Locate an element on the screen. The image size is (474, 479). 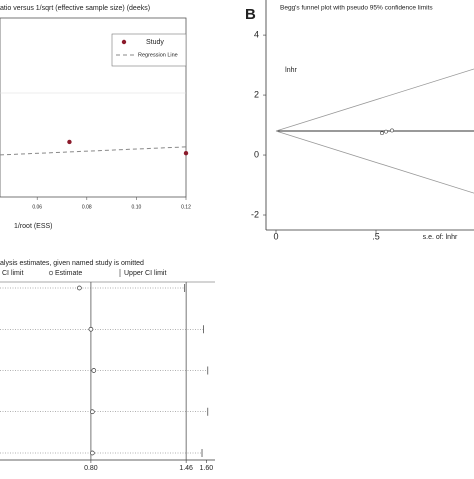
deeks-legend is located at coordinates (149, 50).